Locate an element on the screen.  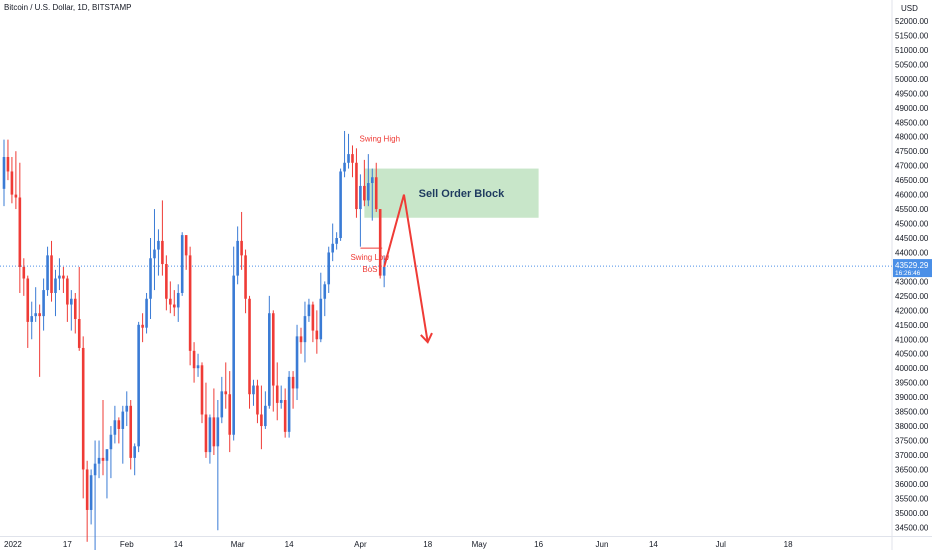
countdown-value: 16:26:46 is located at coordinates (908, 273).